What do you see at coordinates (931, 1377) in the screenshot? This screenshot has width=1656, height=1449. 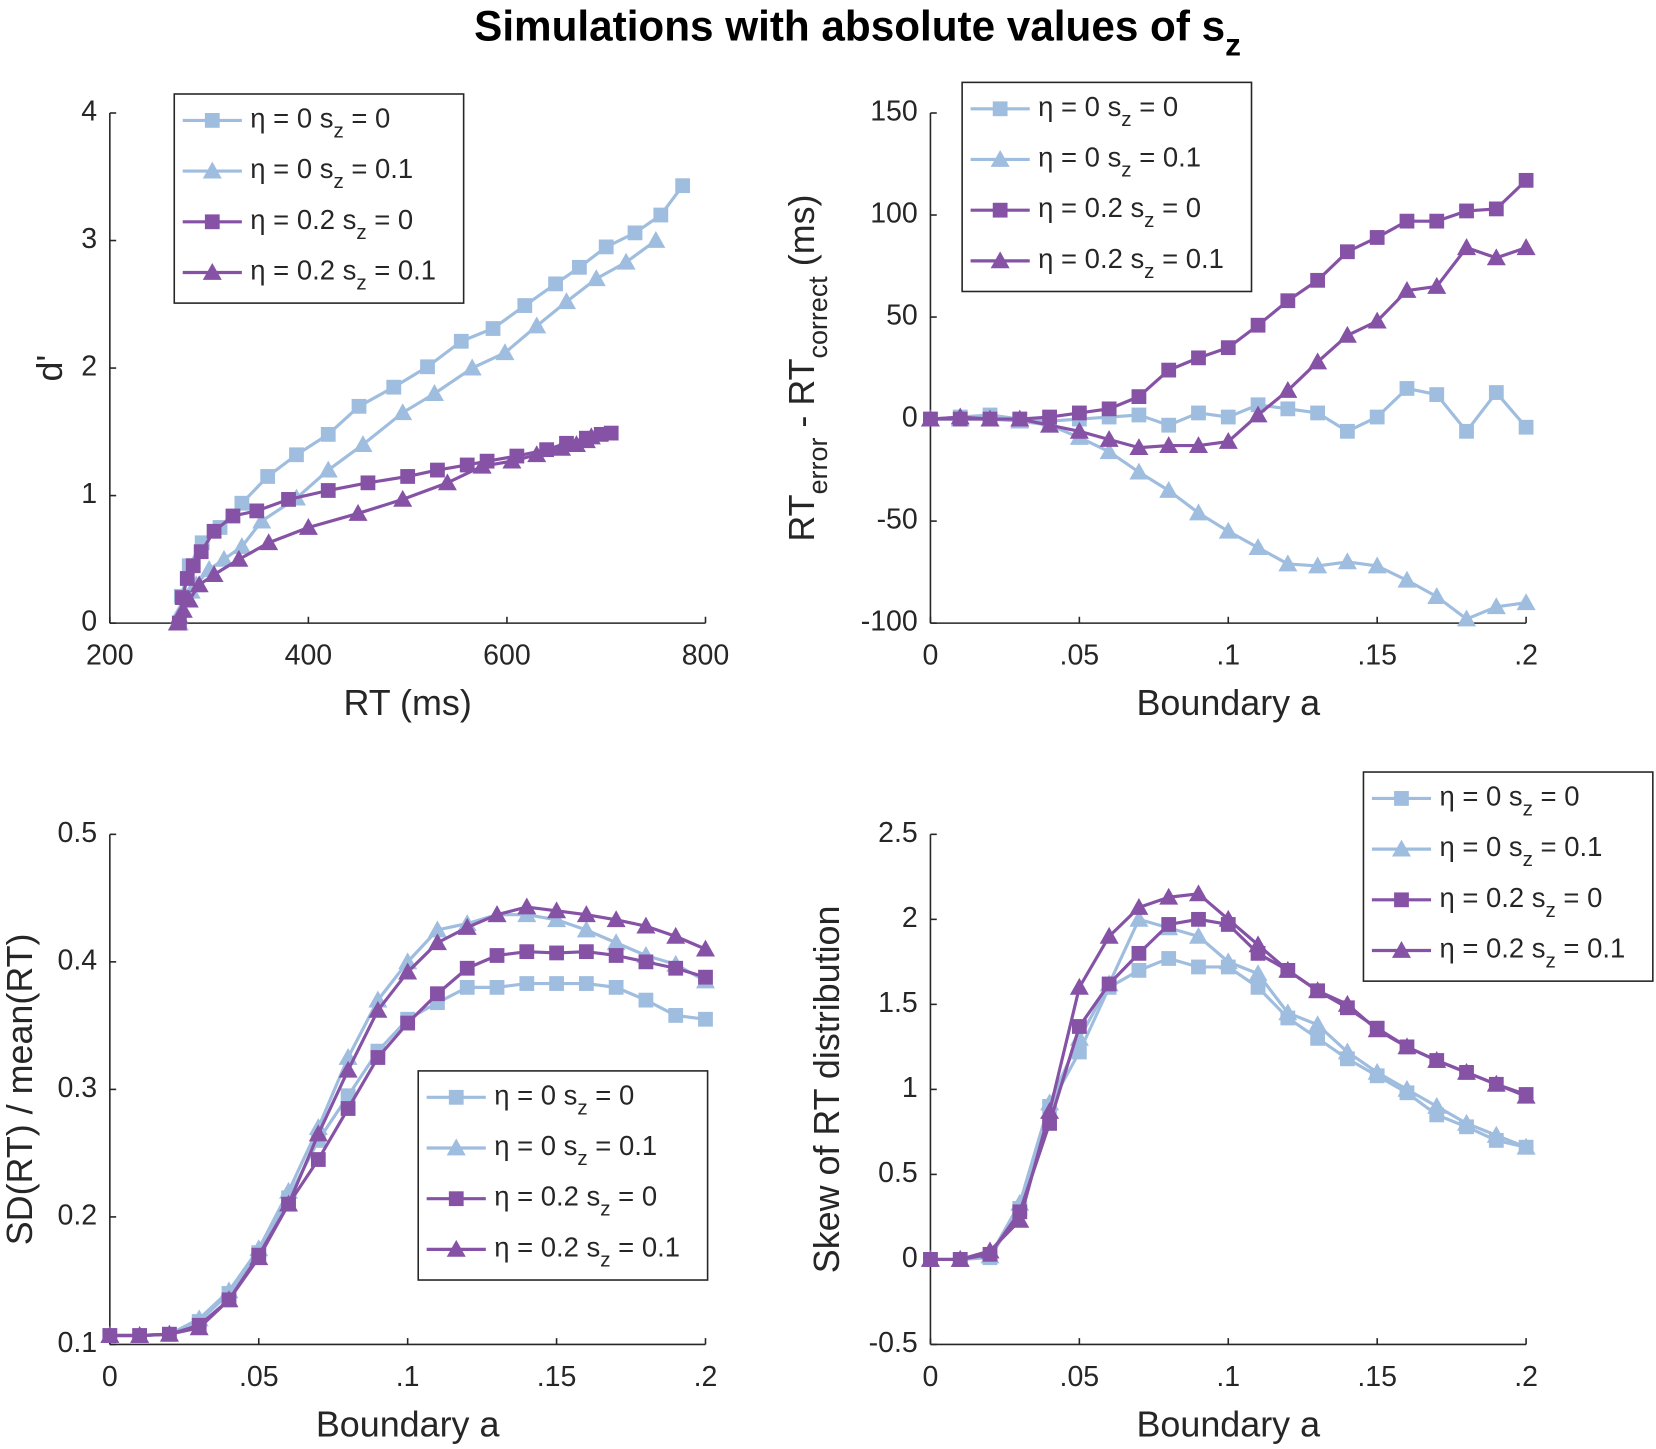 I see `x-tick-label: 0` at bounding box center [931, 1377].